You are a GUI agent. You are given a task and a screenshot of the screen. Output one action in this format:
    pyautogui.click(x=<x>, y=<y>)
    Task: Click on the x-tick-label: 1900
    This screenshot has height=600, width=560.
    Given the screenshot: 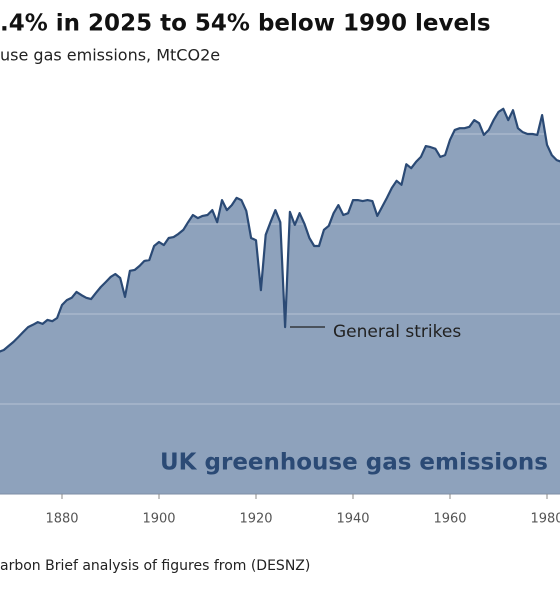 What is the action you would take?
    pyautogui.click(x=158, y=519)
    